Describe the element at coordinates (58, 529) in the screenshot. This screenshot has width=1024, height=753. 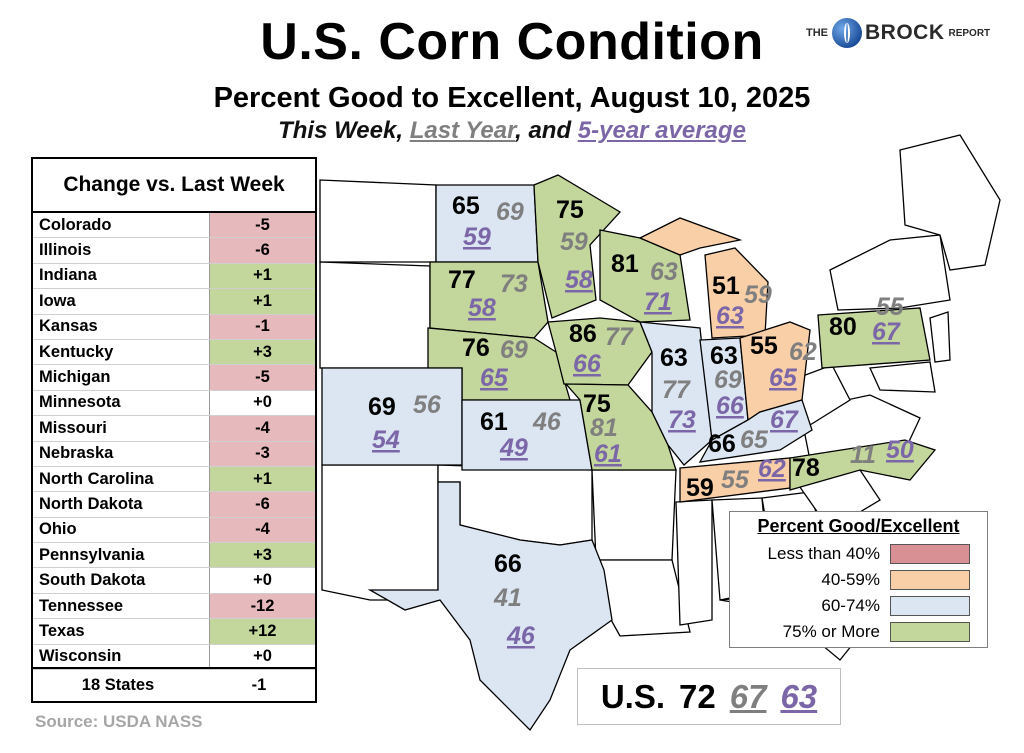
I see `row-state: Ohio` at that location.